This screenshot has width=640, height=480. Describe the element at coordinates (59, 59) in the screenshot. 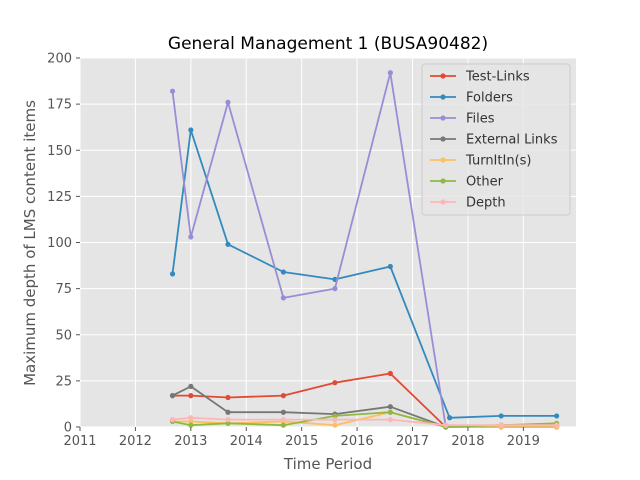

I see `y-tick-label: 200` at that location.